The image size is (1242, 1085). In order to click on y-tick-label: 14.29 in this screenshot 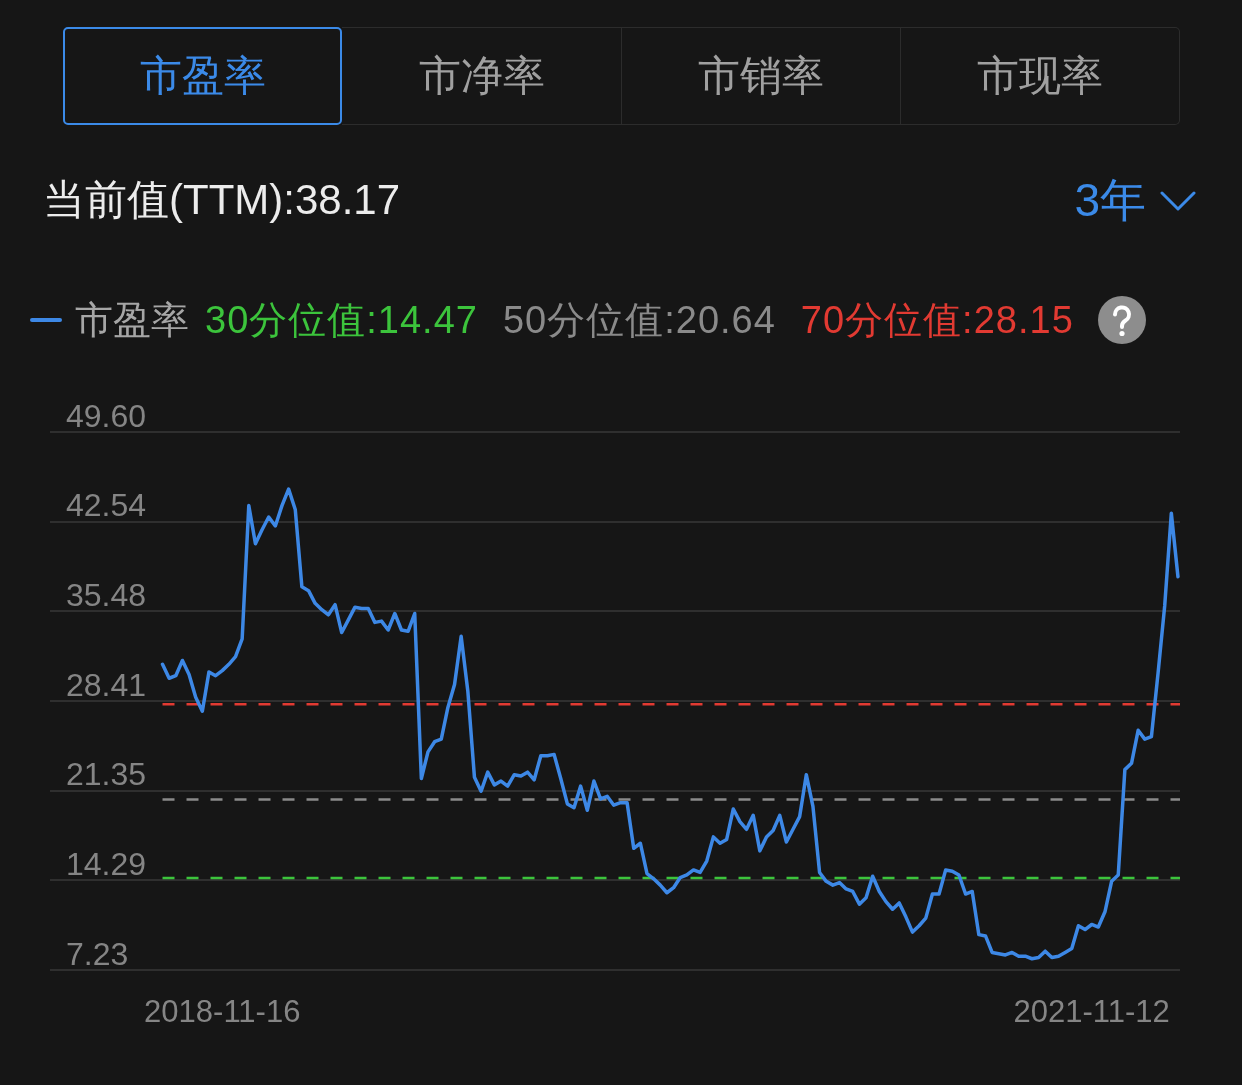, I will do `click(106, 864)`.